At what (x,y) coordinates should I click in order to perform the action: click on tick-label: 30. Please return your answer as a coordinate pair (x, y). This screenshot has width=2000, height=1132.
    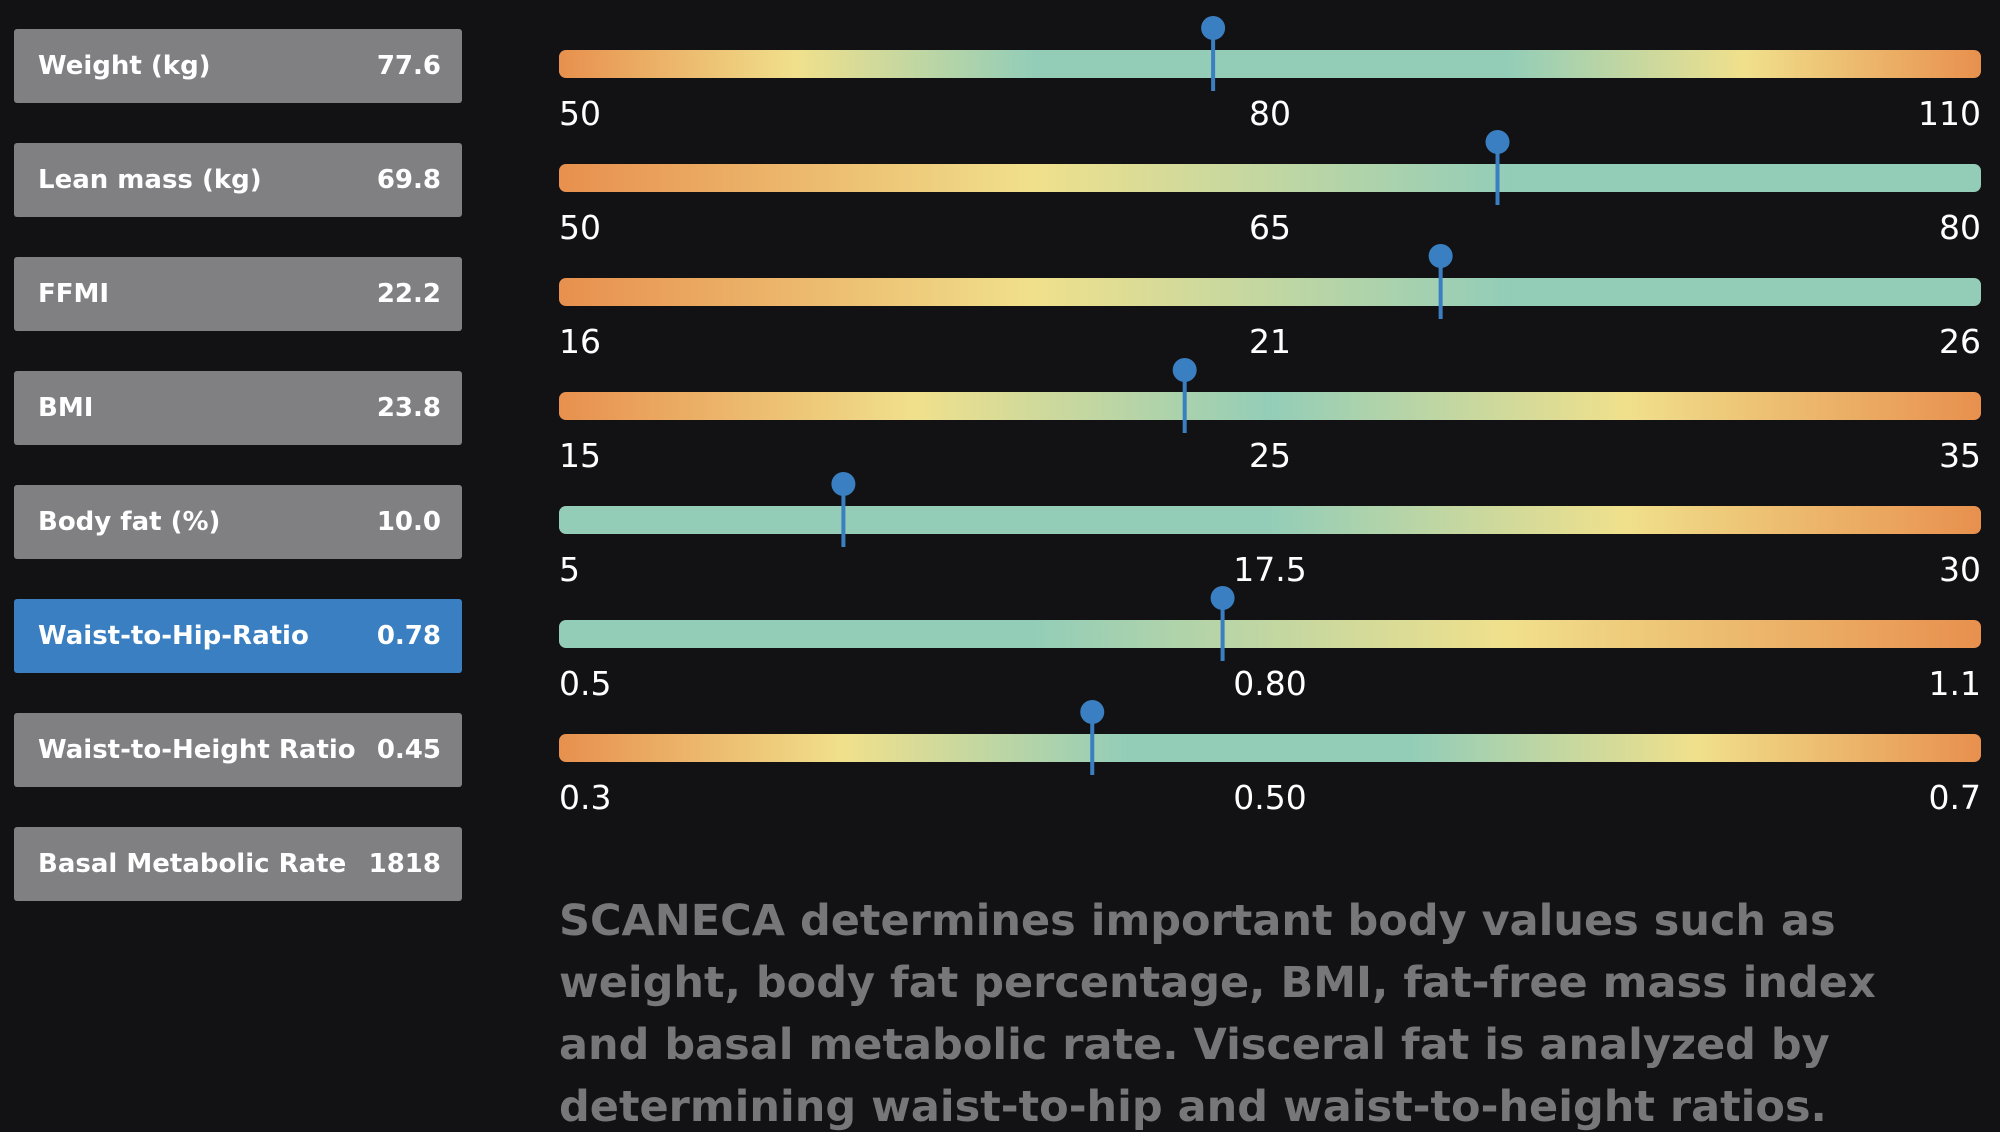
    Looking at the image, I should click on (1960, 569).